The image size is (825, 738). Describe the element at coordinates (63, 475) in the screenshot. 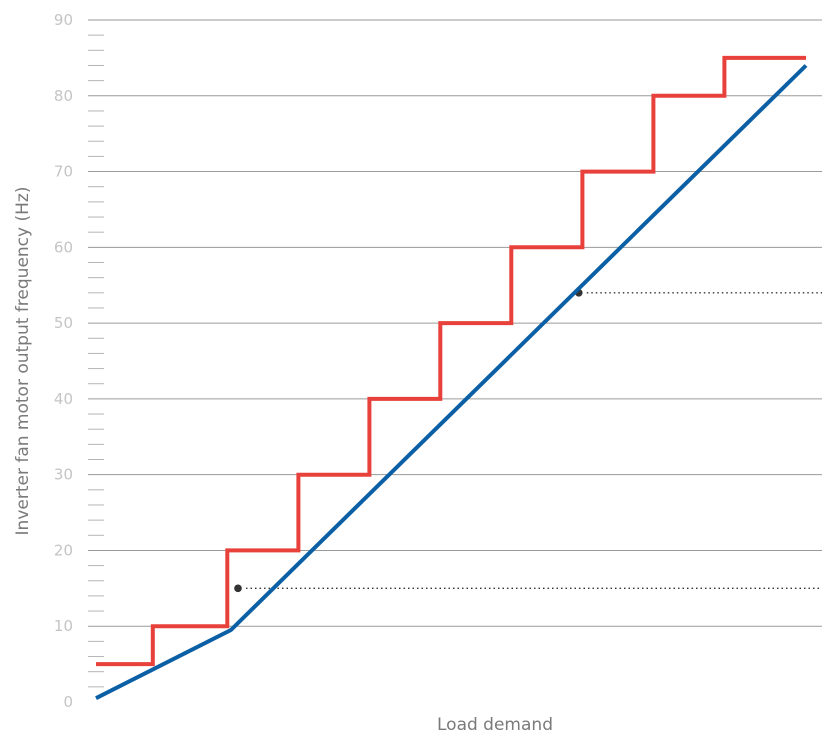

I see `y-tick-label-30: 30` at that location.